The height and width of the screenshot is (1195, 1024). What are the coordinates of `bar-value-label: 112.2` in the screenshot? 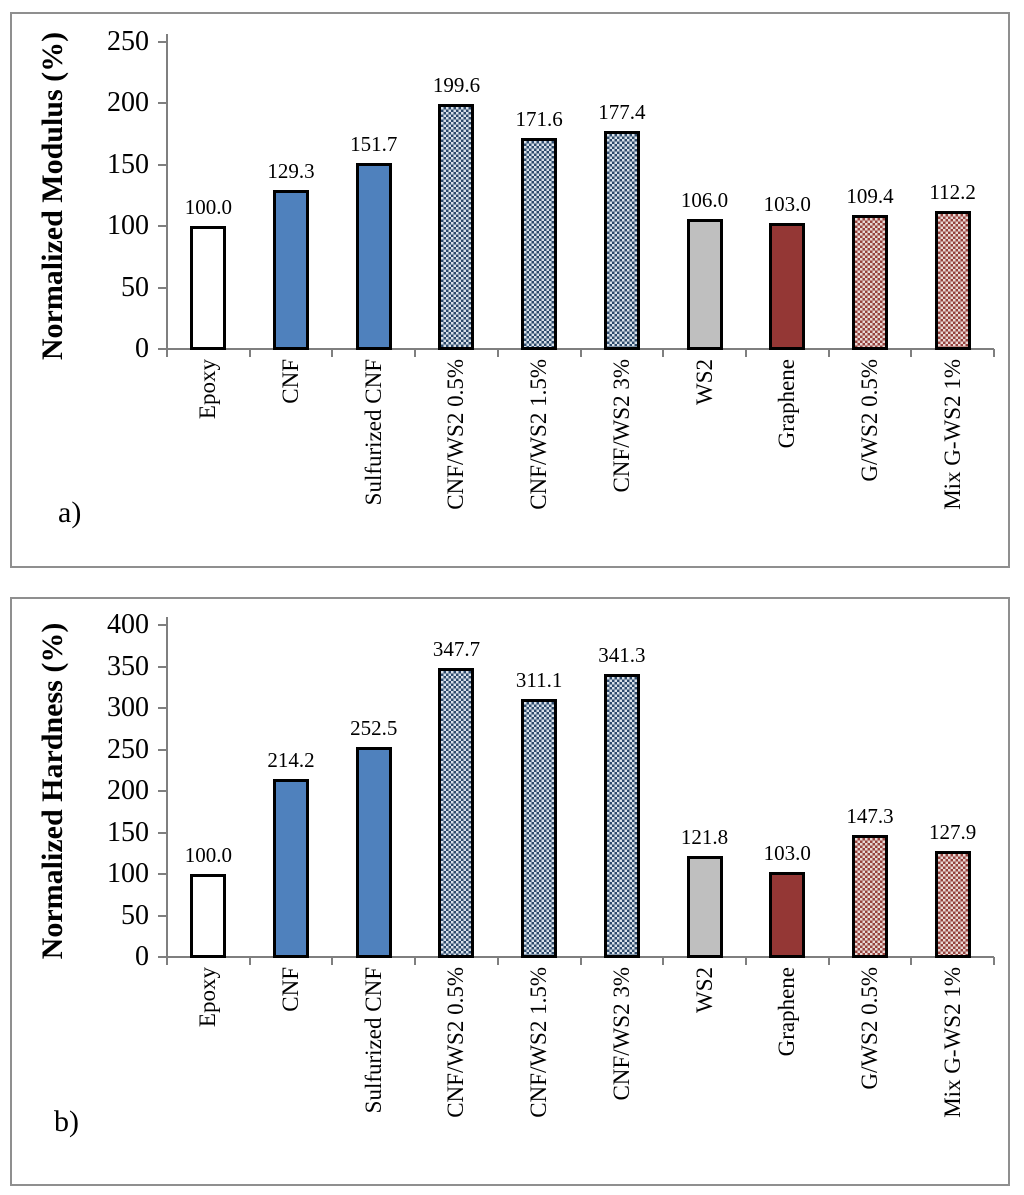 It's located at (952, 192).